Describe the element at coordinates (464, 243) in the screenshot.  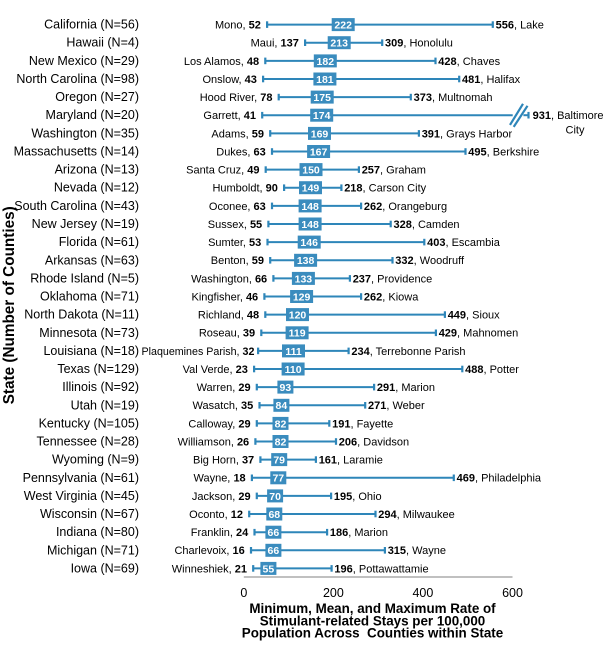
I see `svg-text: 403, Escambia` at that location.